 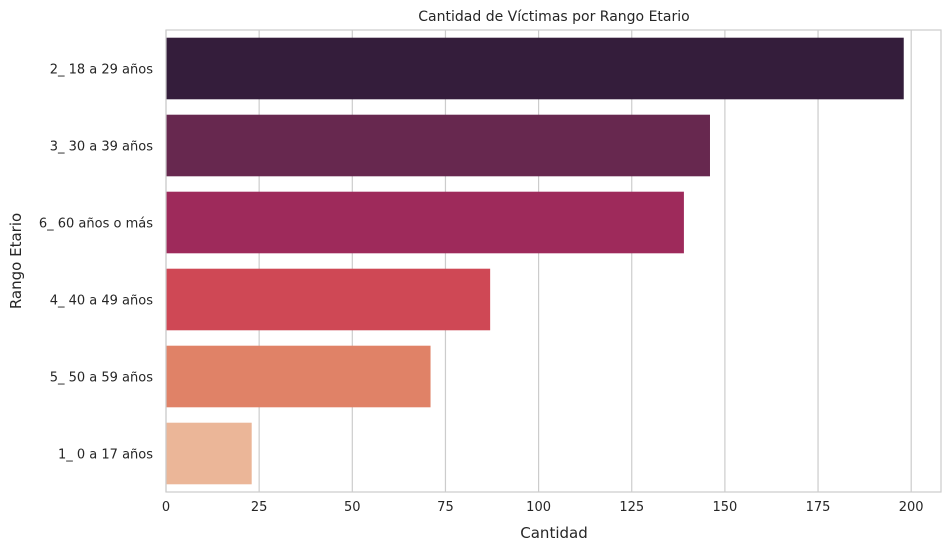 I want to click on x-axis-label: Cantidad, so click(x=553, y=533).